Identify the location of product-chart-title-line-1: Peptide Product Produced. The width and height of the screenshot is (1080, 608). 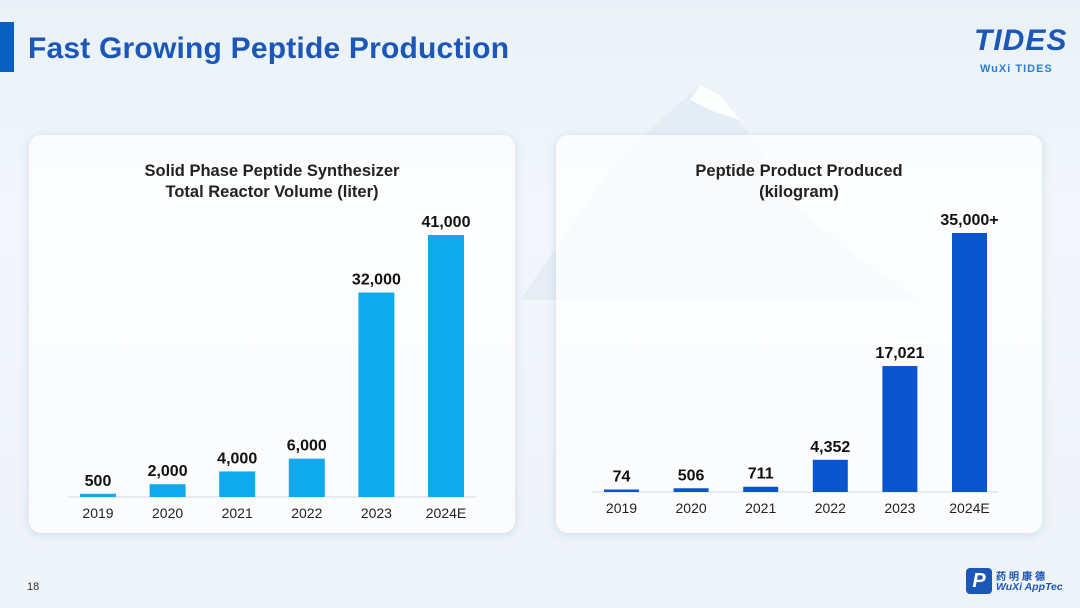
(799, 171).